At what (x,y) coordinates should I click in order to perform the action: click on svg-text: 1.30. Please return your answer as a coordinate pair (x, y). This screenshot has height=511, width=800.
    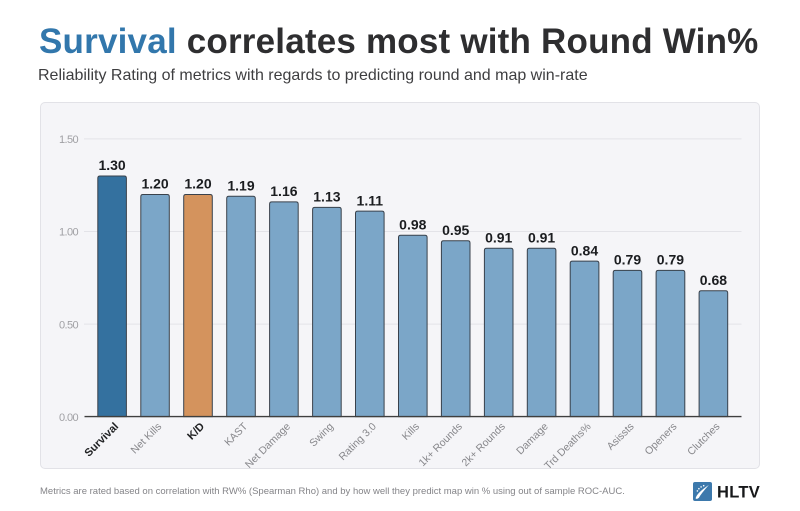
    Looking at the image, I should click on (111, 165).